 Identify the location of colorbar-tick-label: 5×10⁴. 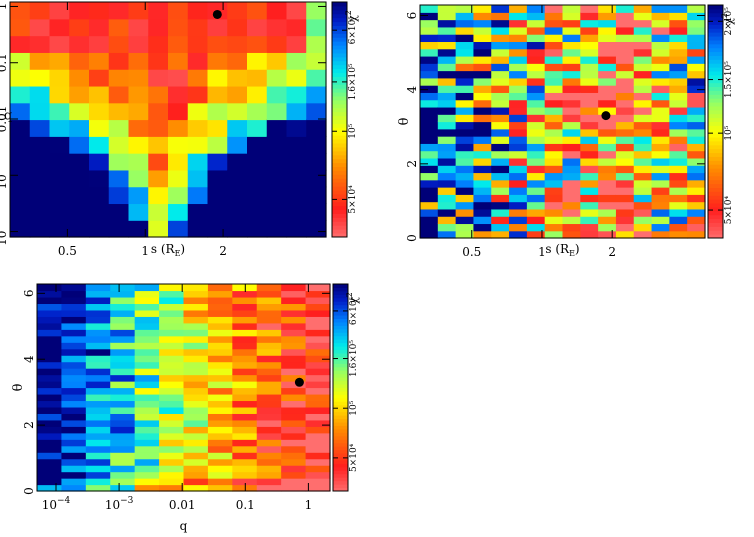
(354, 457).